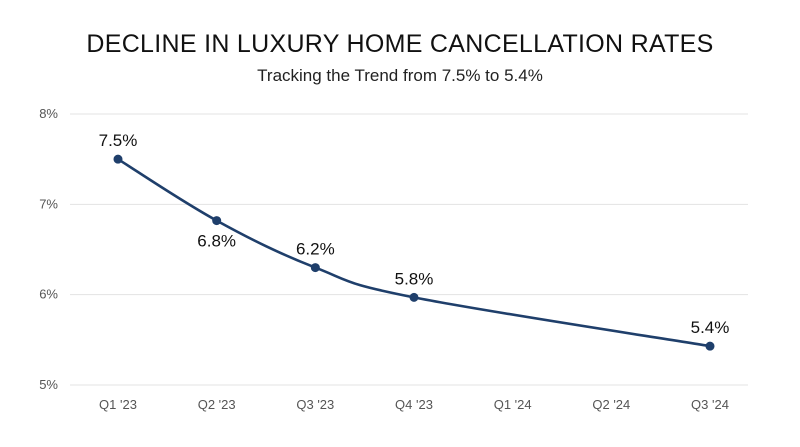 This screenshot has width=800, height=447. Describe the element at coordinates (217, 404) in the screenshot. I see `x-tick-label: Q2 '23` at that location.